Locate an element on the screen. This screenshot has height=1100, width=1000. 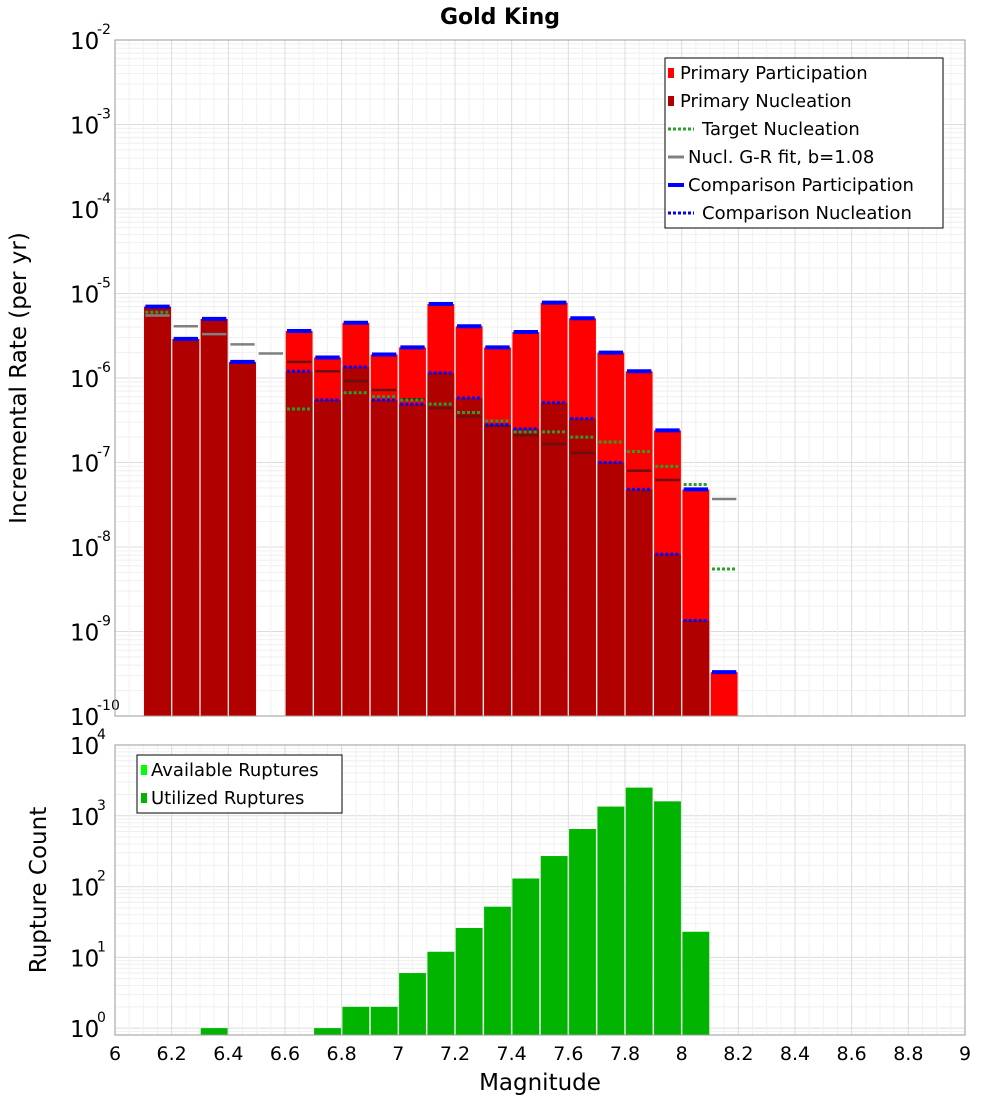
x-tick-label: 6.8 is located at coordinates (342, 1054).